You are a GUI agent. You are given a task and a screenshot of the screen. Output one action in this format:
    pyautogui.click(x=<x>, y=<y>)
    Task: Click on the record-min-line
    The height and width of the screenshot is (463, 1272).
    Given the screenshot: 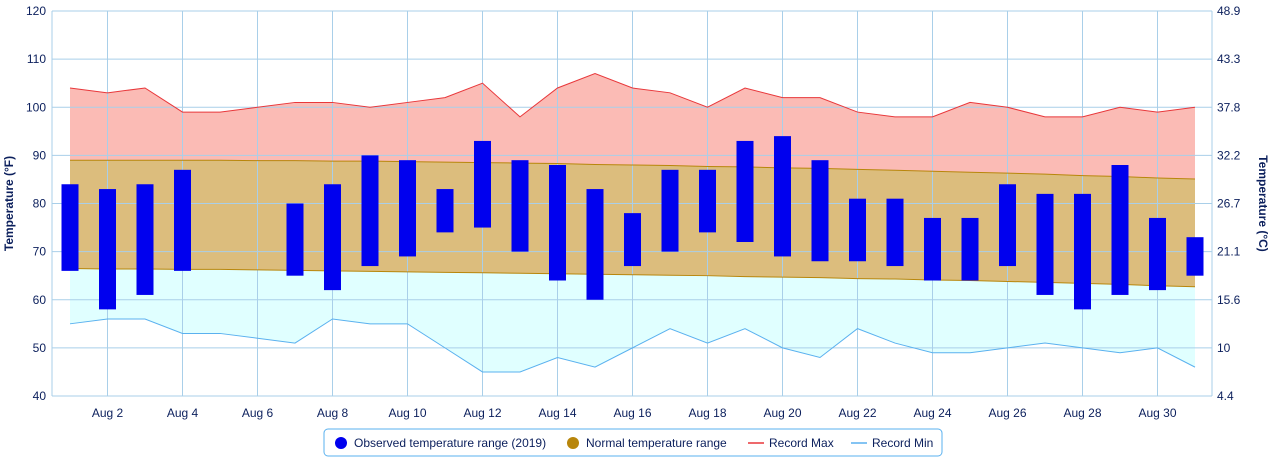 What is the action you would take?
    pyautogui.click(x=632, y=345)
    